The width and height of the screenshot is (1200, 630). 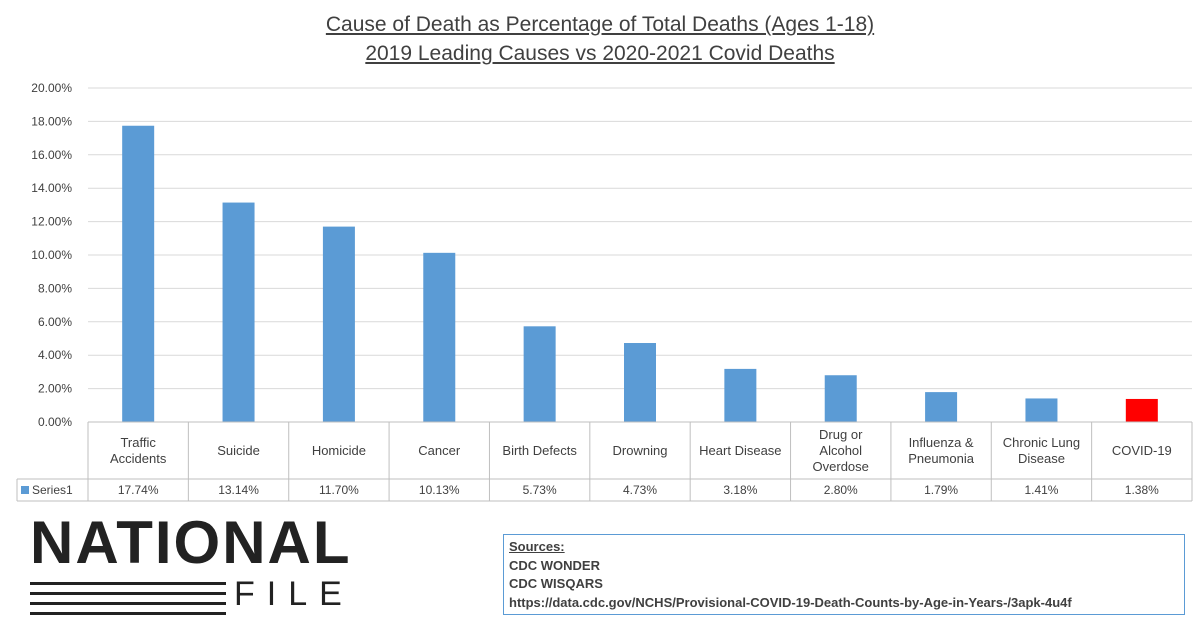 What do you see at coordinates (339, 450) in the screenshot?
I see `category-label: Homicide` at bounding box center [339, 450].